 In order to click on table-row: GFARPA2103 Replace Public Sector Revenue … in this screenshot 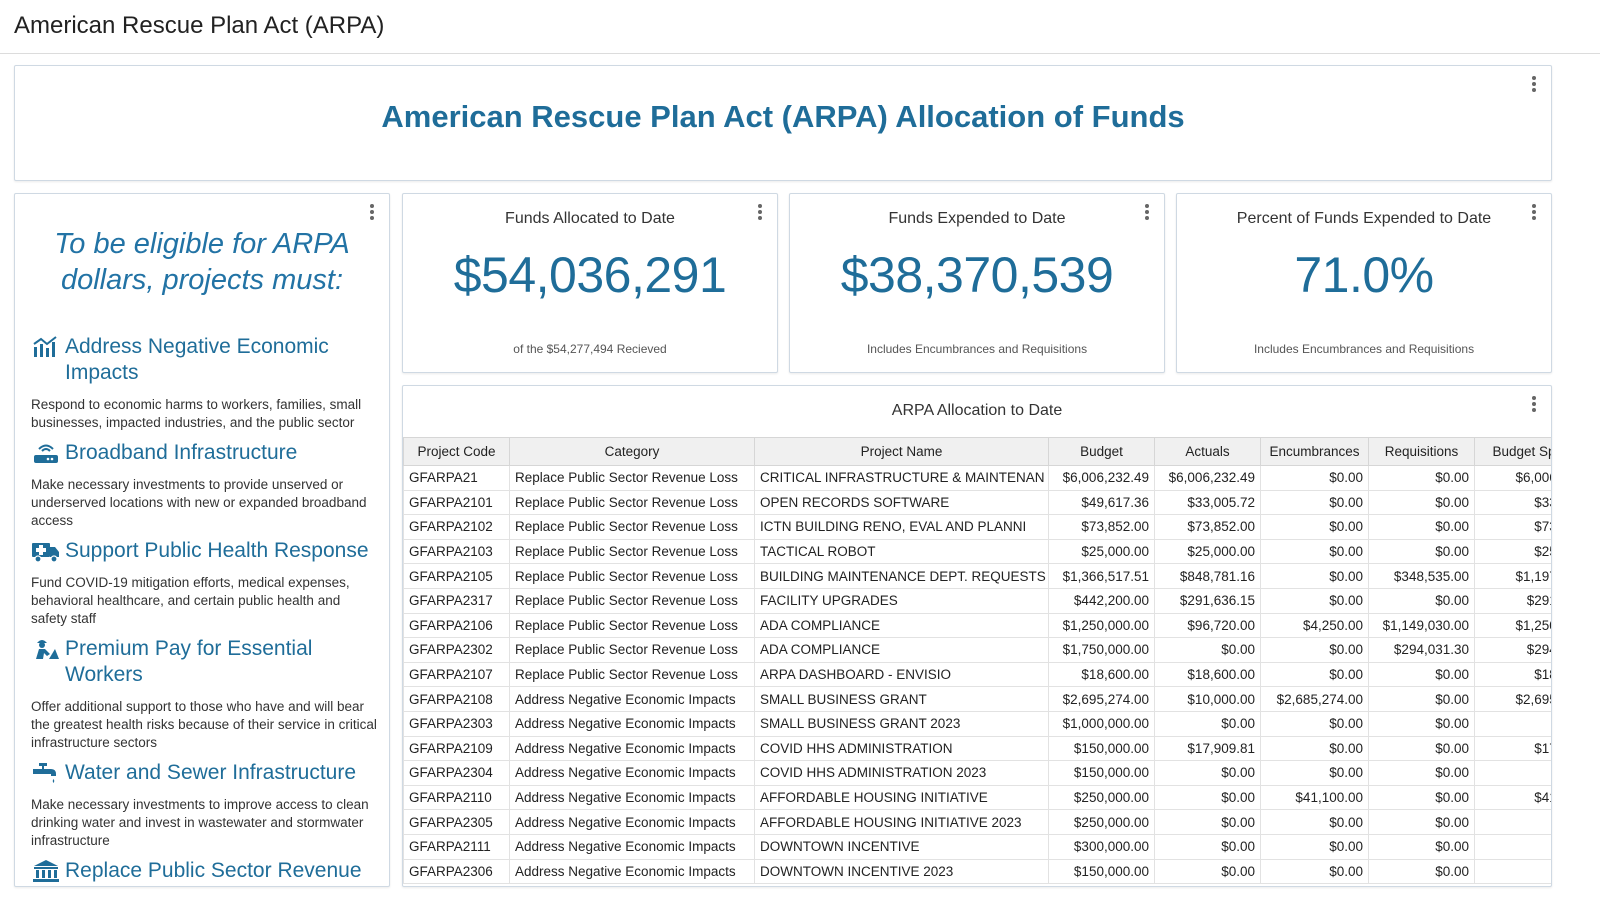, I will do `click(977, 551)`.